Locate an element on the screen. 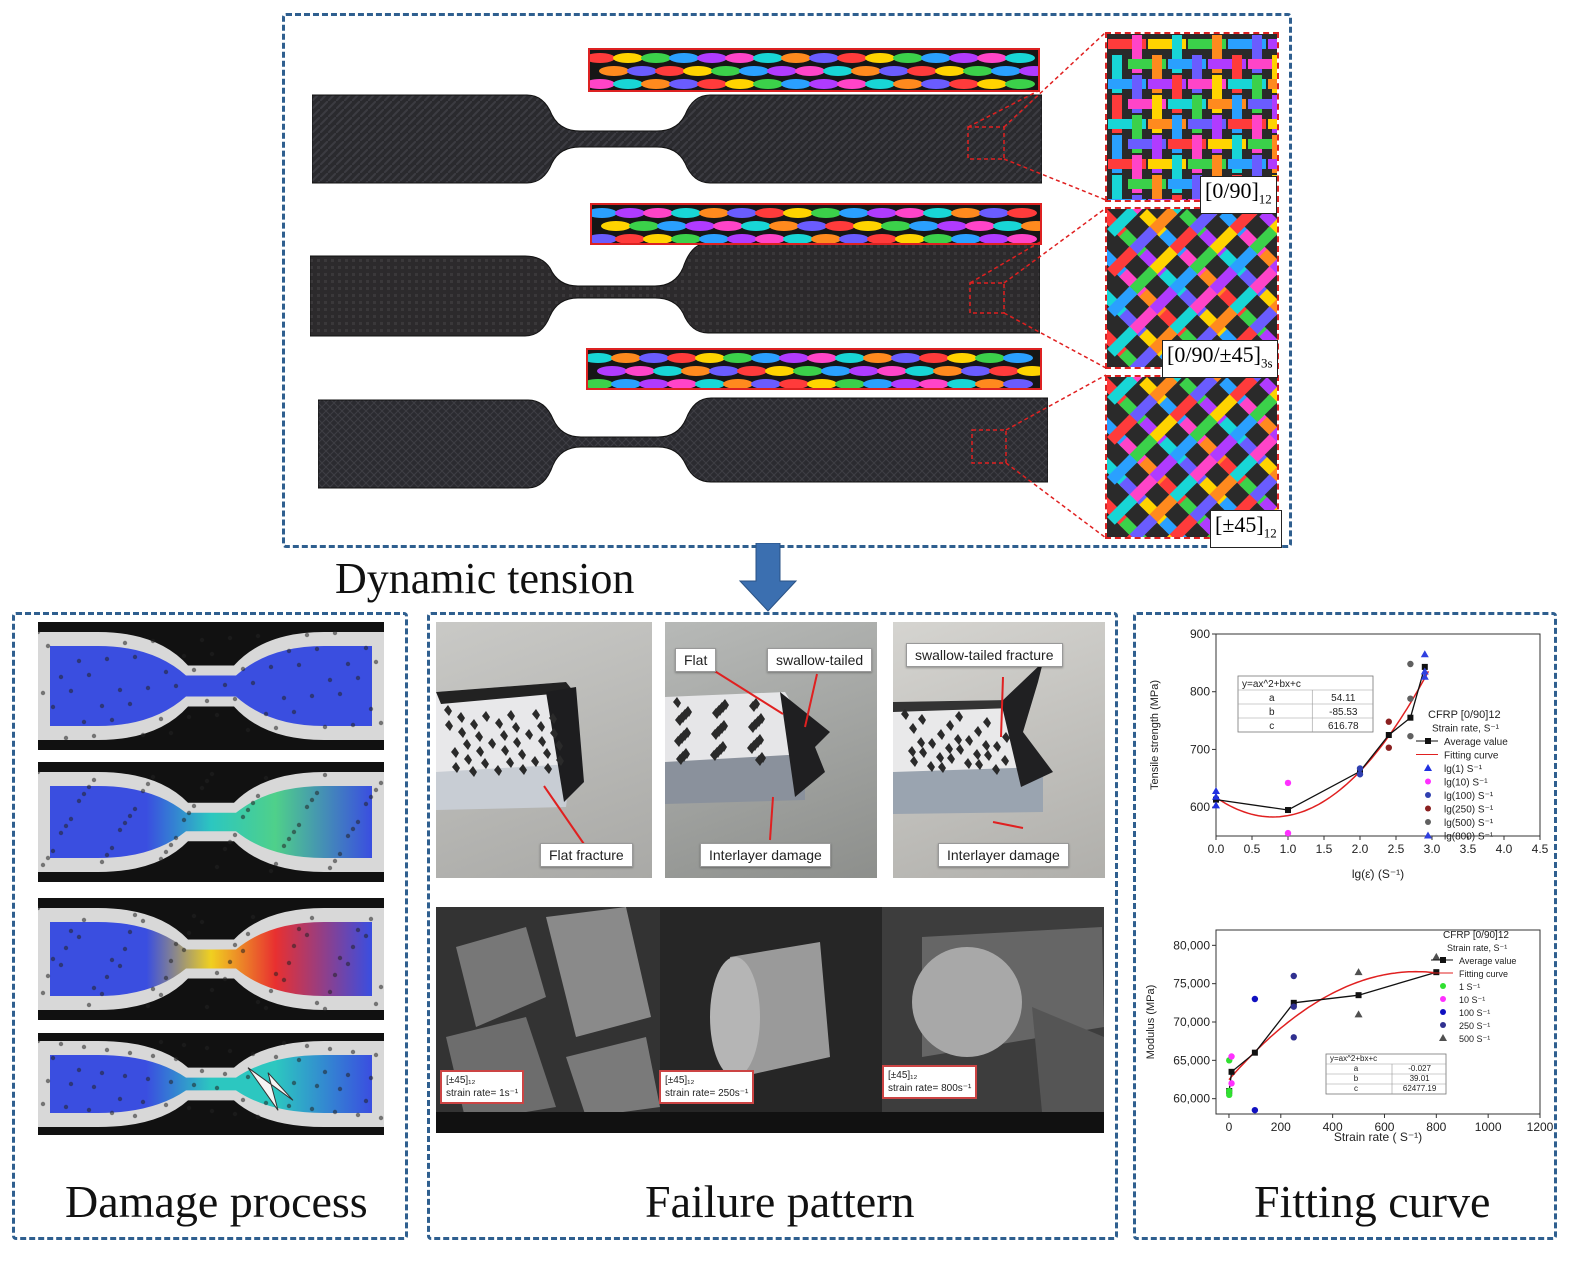  fit-param-value: 39.01 is located at coordinates (1420, 1078).